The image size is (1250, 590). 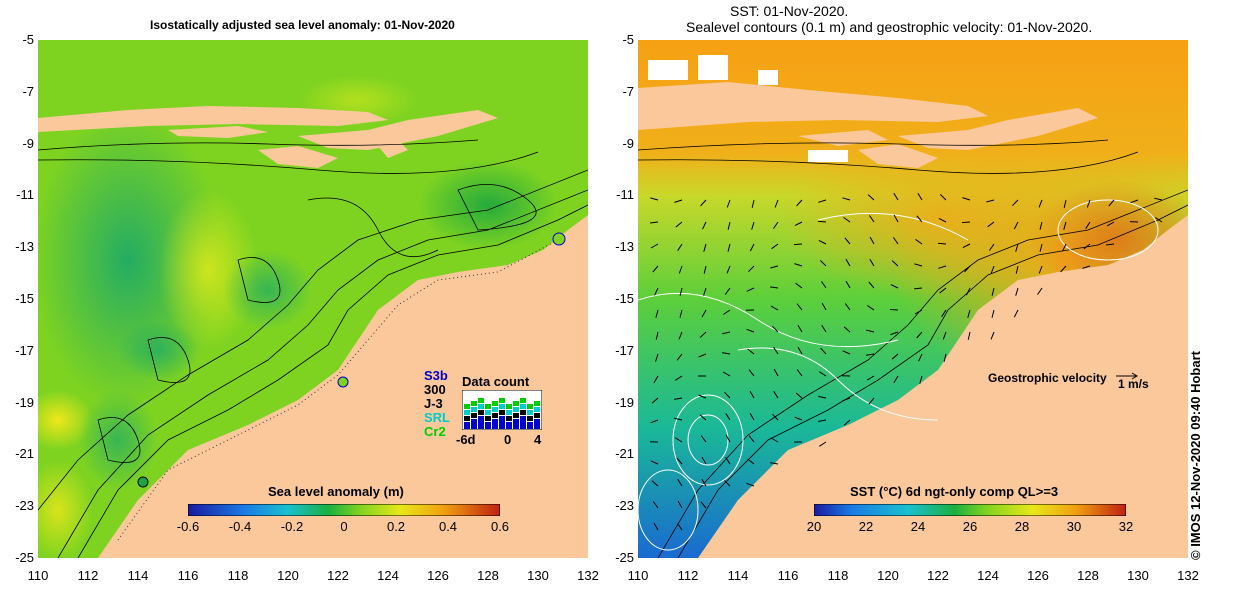 I want to click on colorbar-tick-label: 0.4, so click(x=448, y=526).